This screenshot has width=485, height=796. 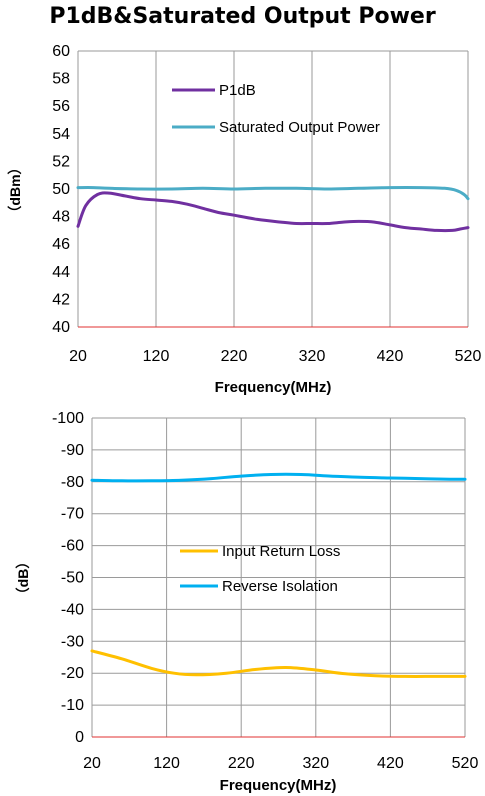 I want to click on chart1-series-lines, so click(x=273, y=209).